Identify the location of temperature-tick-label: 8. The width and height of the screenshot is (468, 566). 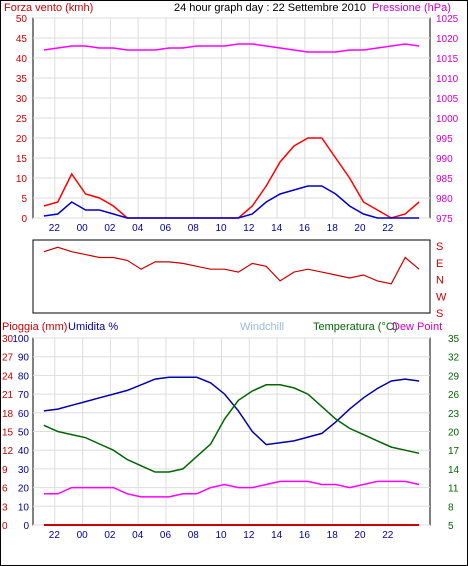
(451, 507).